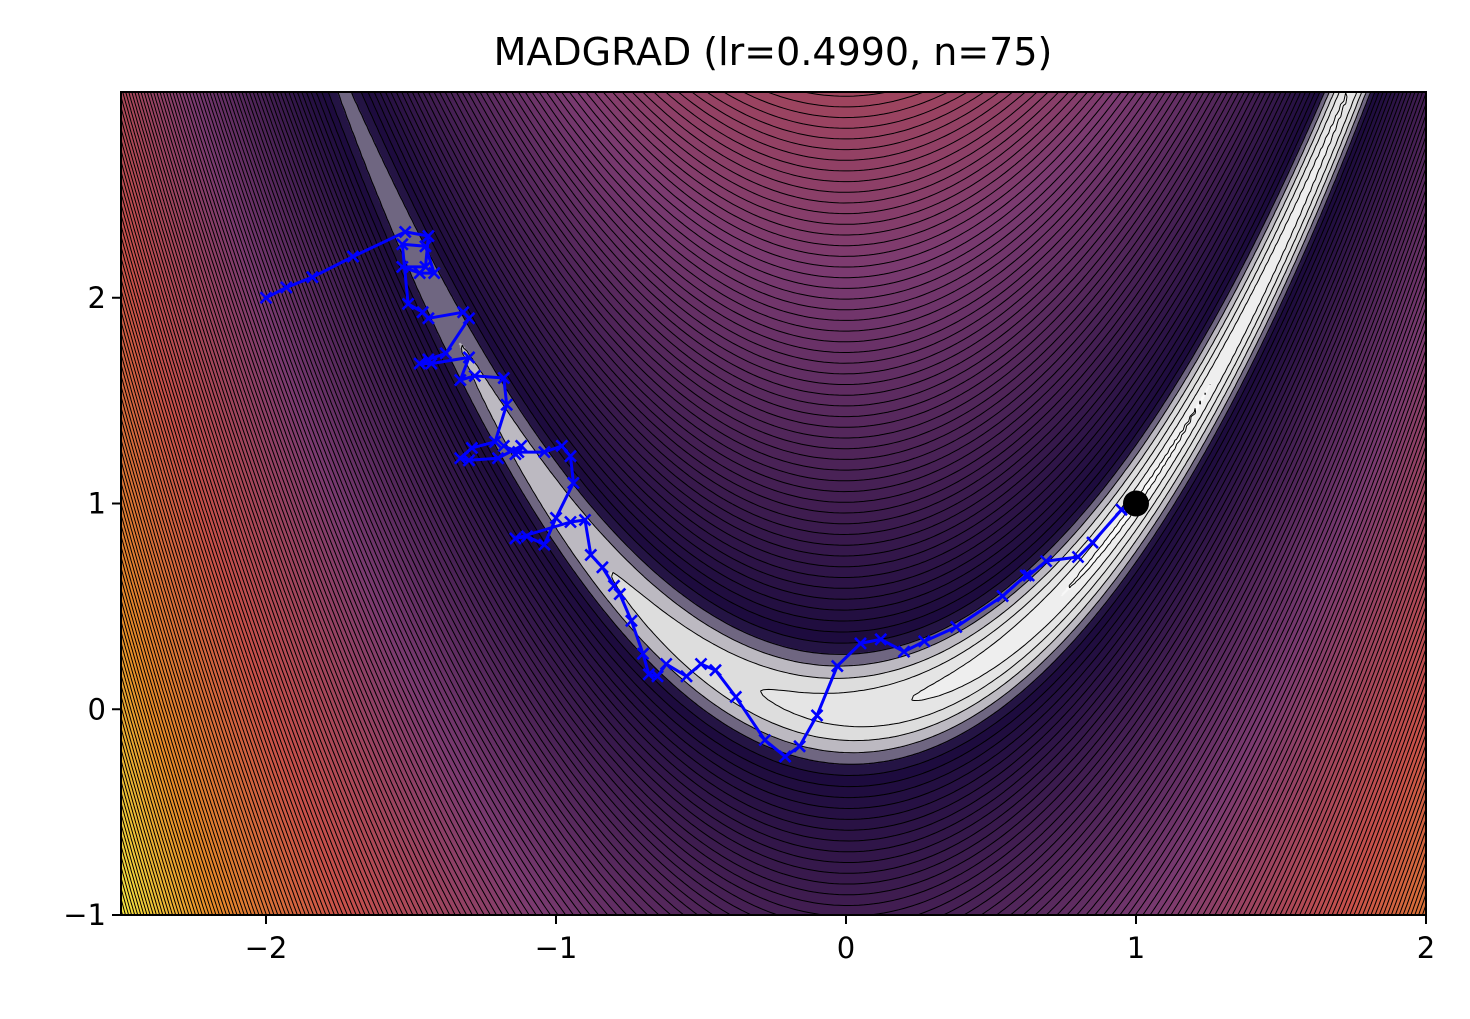 The height and width of the screenshot is (1019, 1470). I want to click on x-tick-label: 1, so click(1136, 948).